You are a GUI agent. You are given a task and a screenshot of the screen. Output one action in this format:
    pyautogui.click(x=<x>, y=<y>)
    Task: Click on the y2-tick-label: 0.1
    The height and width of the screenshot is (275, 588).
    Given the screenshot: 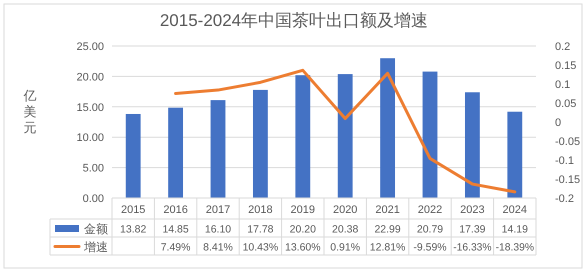 What is the action you would take?
    pyautogui.click(x=562, y=85)
    